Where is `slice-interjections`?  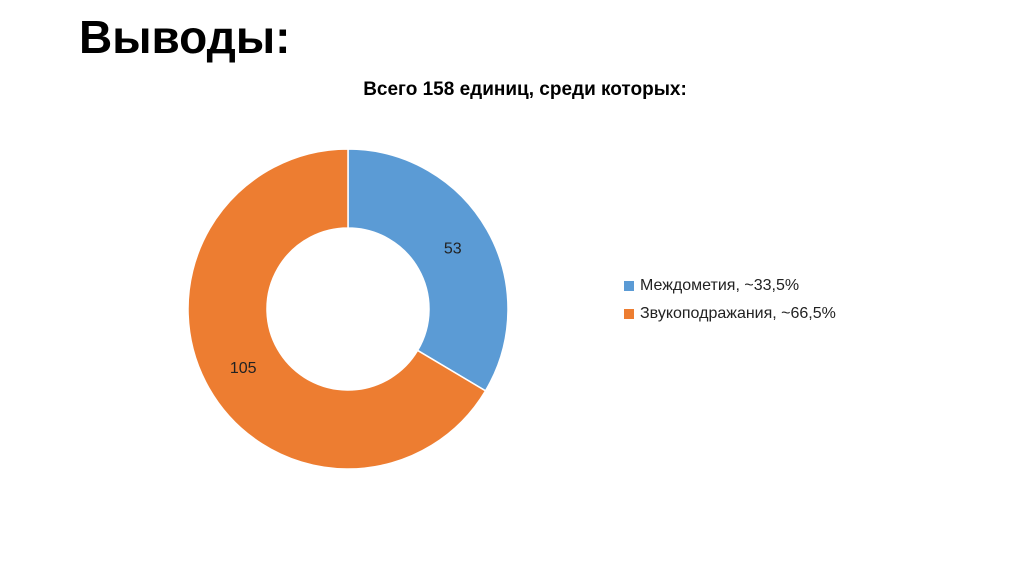
slice-interjections is located at coordinates (428, 270).